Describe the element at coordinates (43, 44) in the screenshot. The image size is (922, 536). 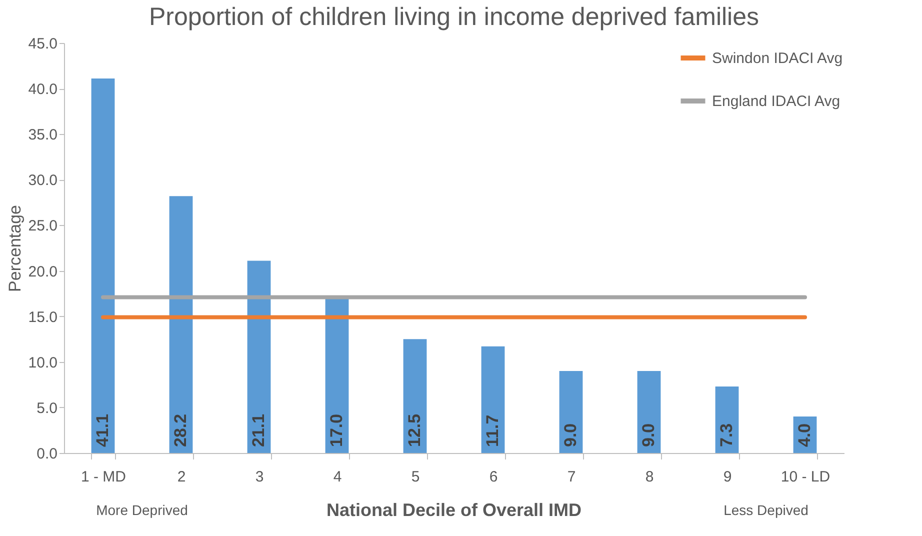
I see `y-tick-label: 45.0` at that location.